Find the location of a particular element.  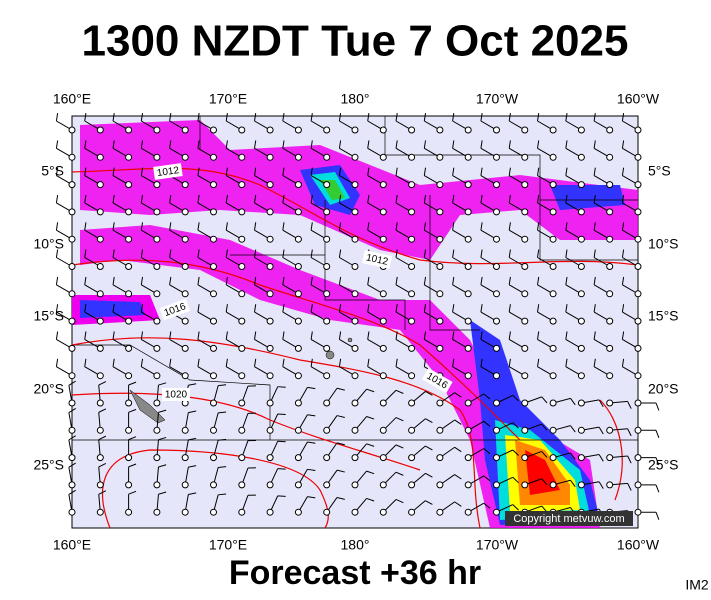

image-code: IM2 is located at coordinates (697, 585).